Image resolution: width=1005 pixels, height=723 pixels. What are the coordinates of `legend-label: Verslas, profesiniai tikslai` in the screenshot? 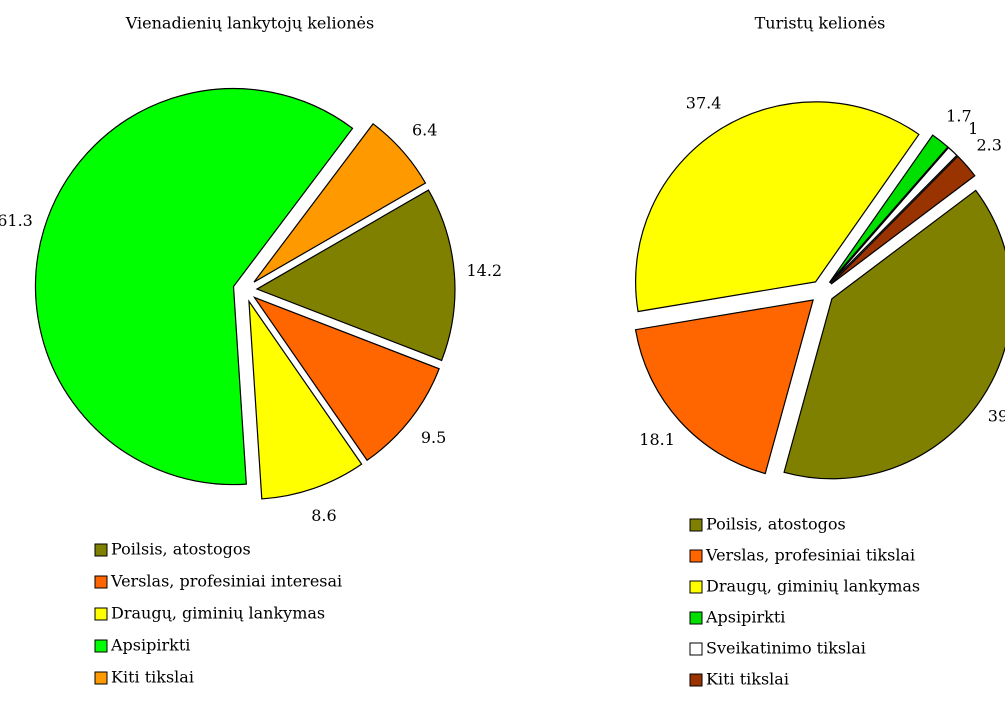 It's located at (810, 555).